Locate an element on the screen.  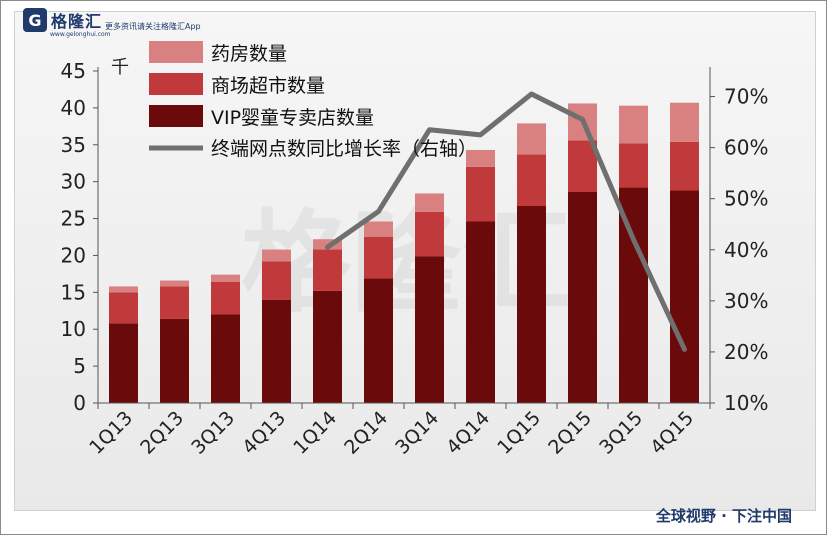
right-axis-tick-label: 50% is located at coordinates (746, 199).